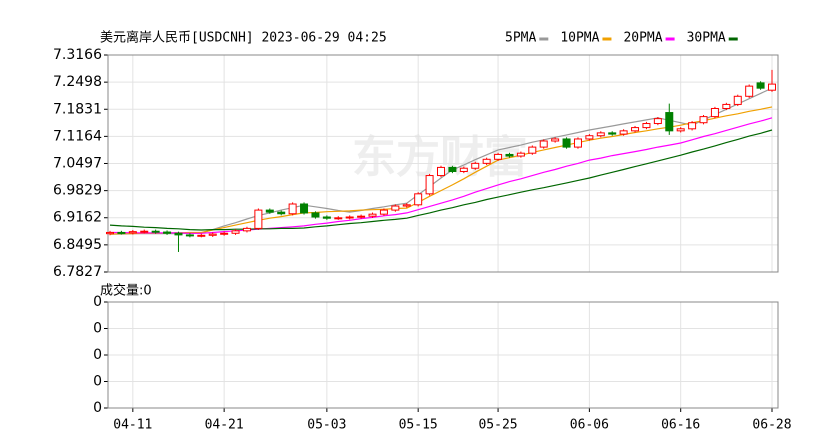 The width and height of the screenshot is (829, 445). Describe the element at coordinates (497, 425) in the screenshot. I see `x-tick-label: 05-25` at that location.